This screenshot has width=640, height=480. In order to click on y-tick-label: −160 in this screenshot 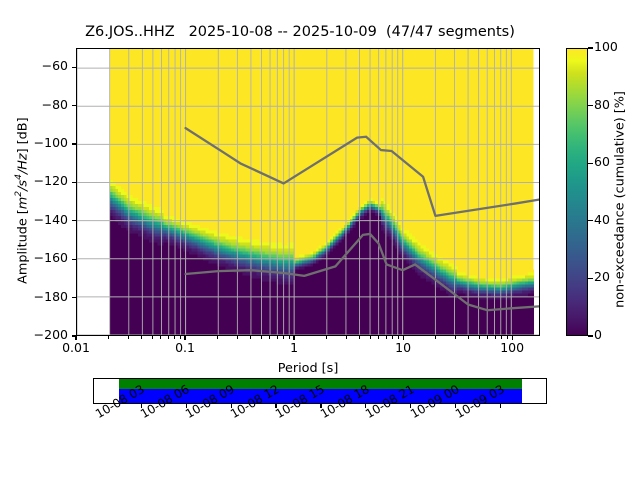, I will do `click(50, 258)`.